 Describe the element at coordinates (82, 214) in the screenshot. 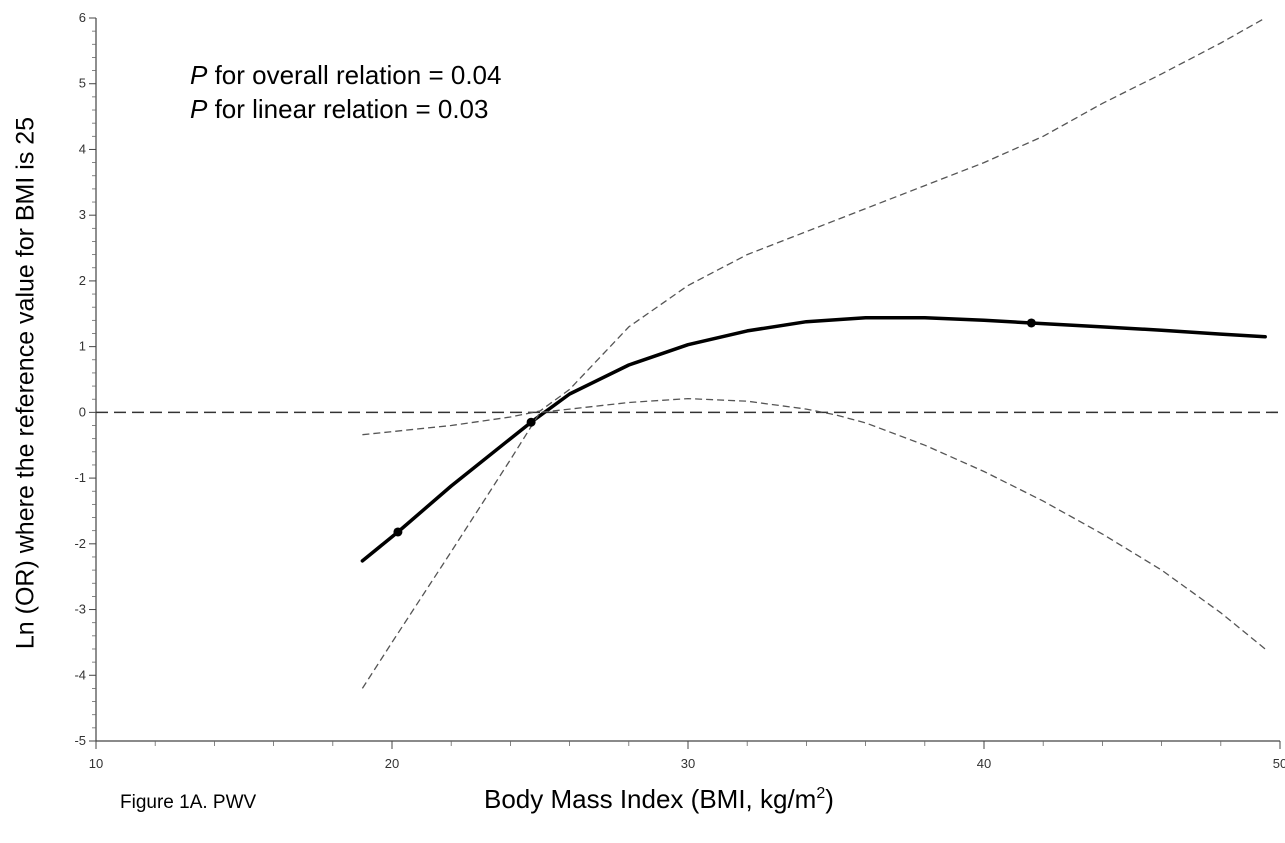

I see `y-tick-label: 3` at that location.